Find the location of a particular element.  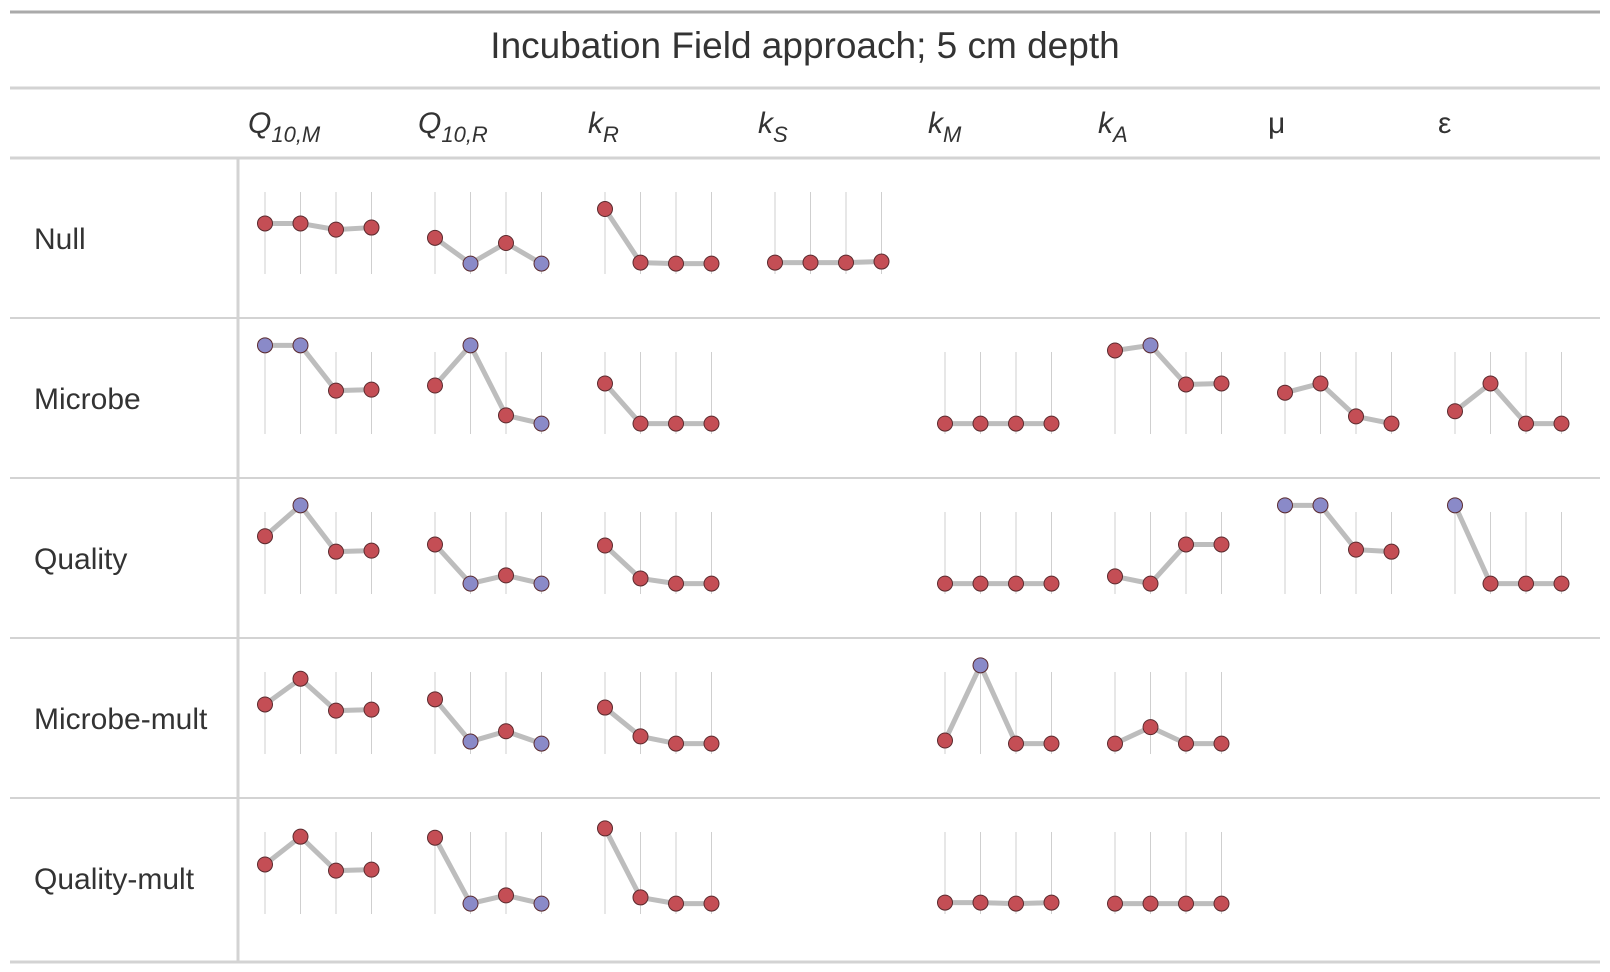

sparkline-quality-mu is located at coordinates (1338, 545).